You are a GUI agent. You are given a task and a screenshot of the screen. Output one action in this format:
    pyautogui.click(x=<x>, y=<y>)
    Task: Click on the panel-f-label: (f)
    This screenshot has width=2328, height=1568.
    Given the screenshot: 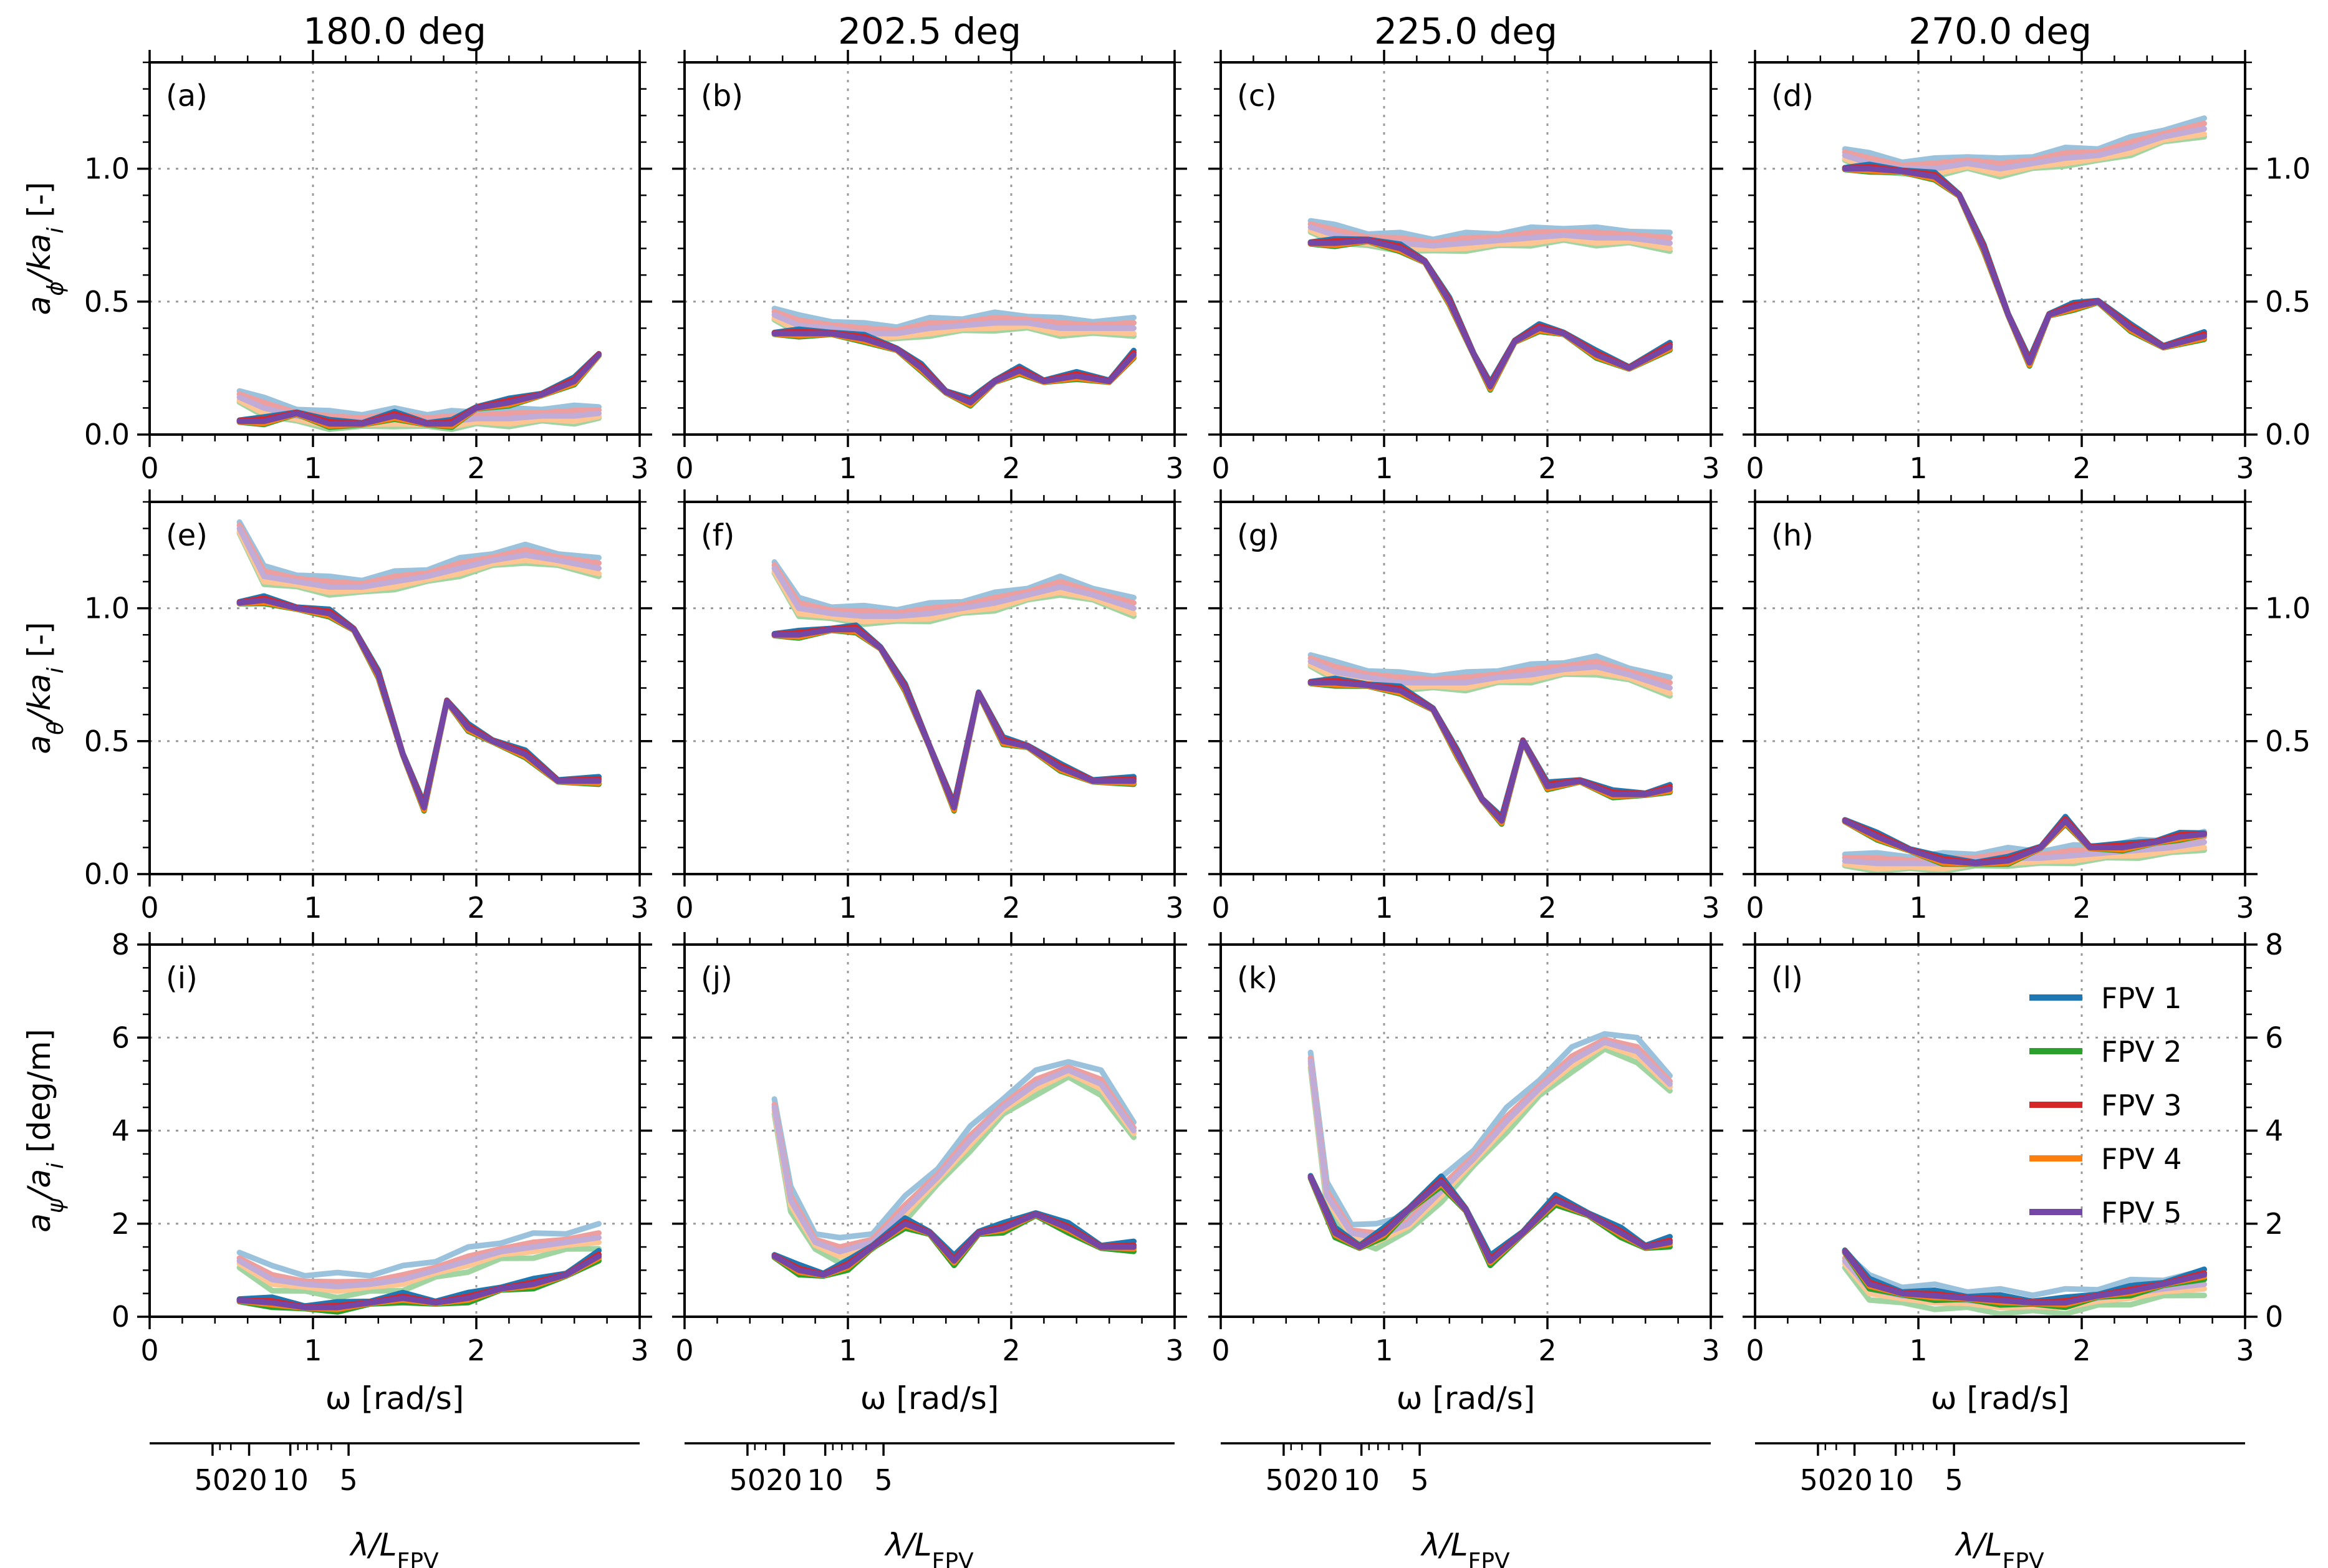 What is the action you would take?
    pyautogui.click(x=717, y=535)
    